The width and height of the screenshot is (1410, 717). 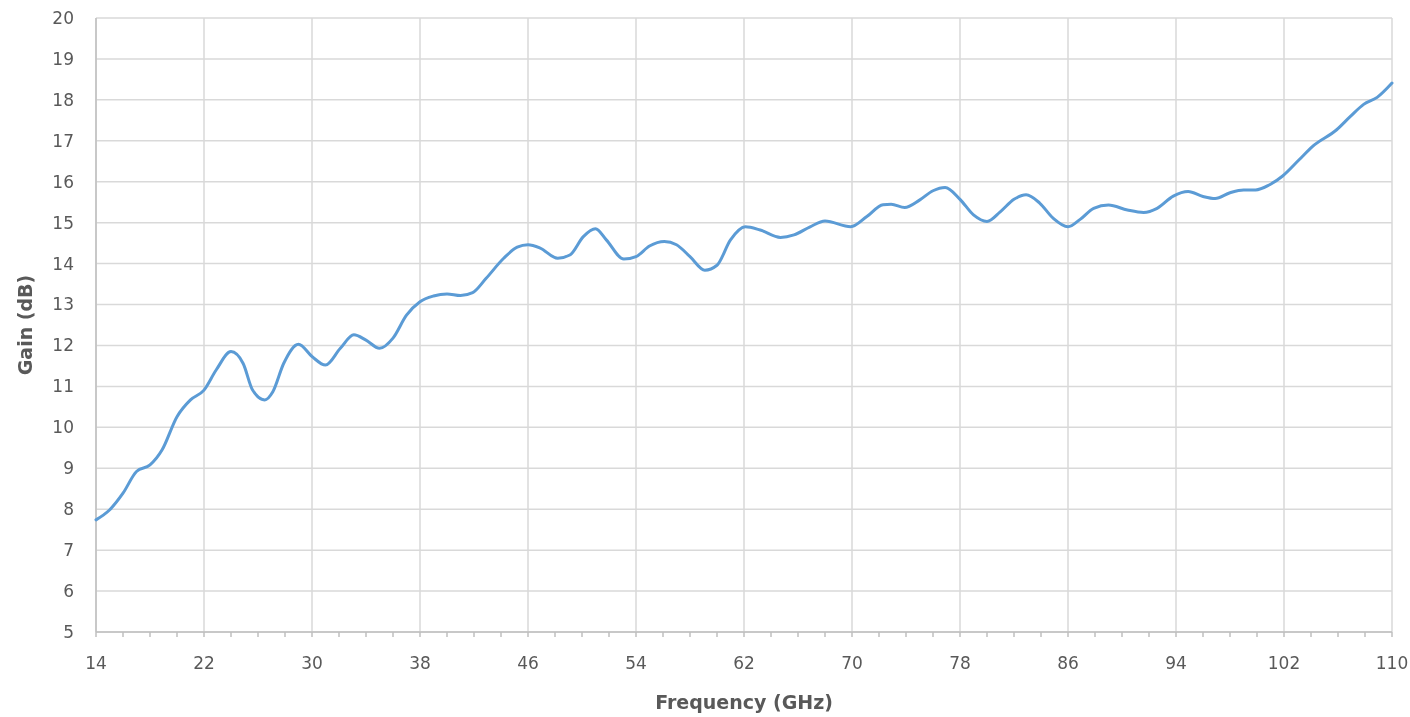 I want to click on x-tick-label: 46, so click(x=528, y=663).